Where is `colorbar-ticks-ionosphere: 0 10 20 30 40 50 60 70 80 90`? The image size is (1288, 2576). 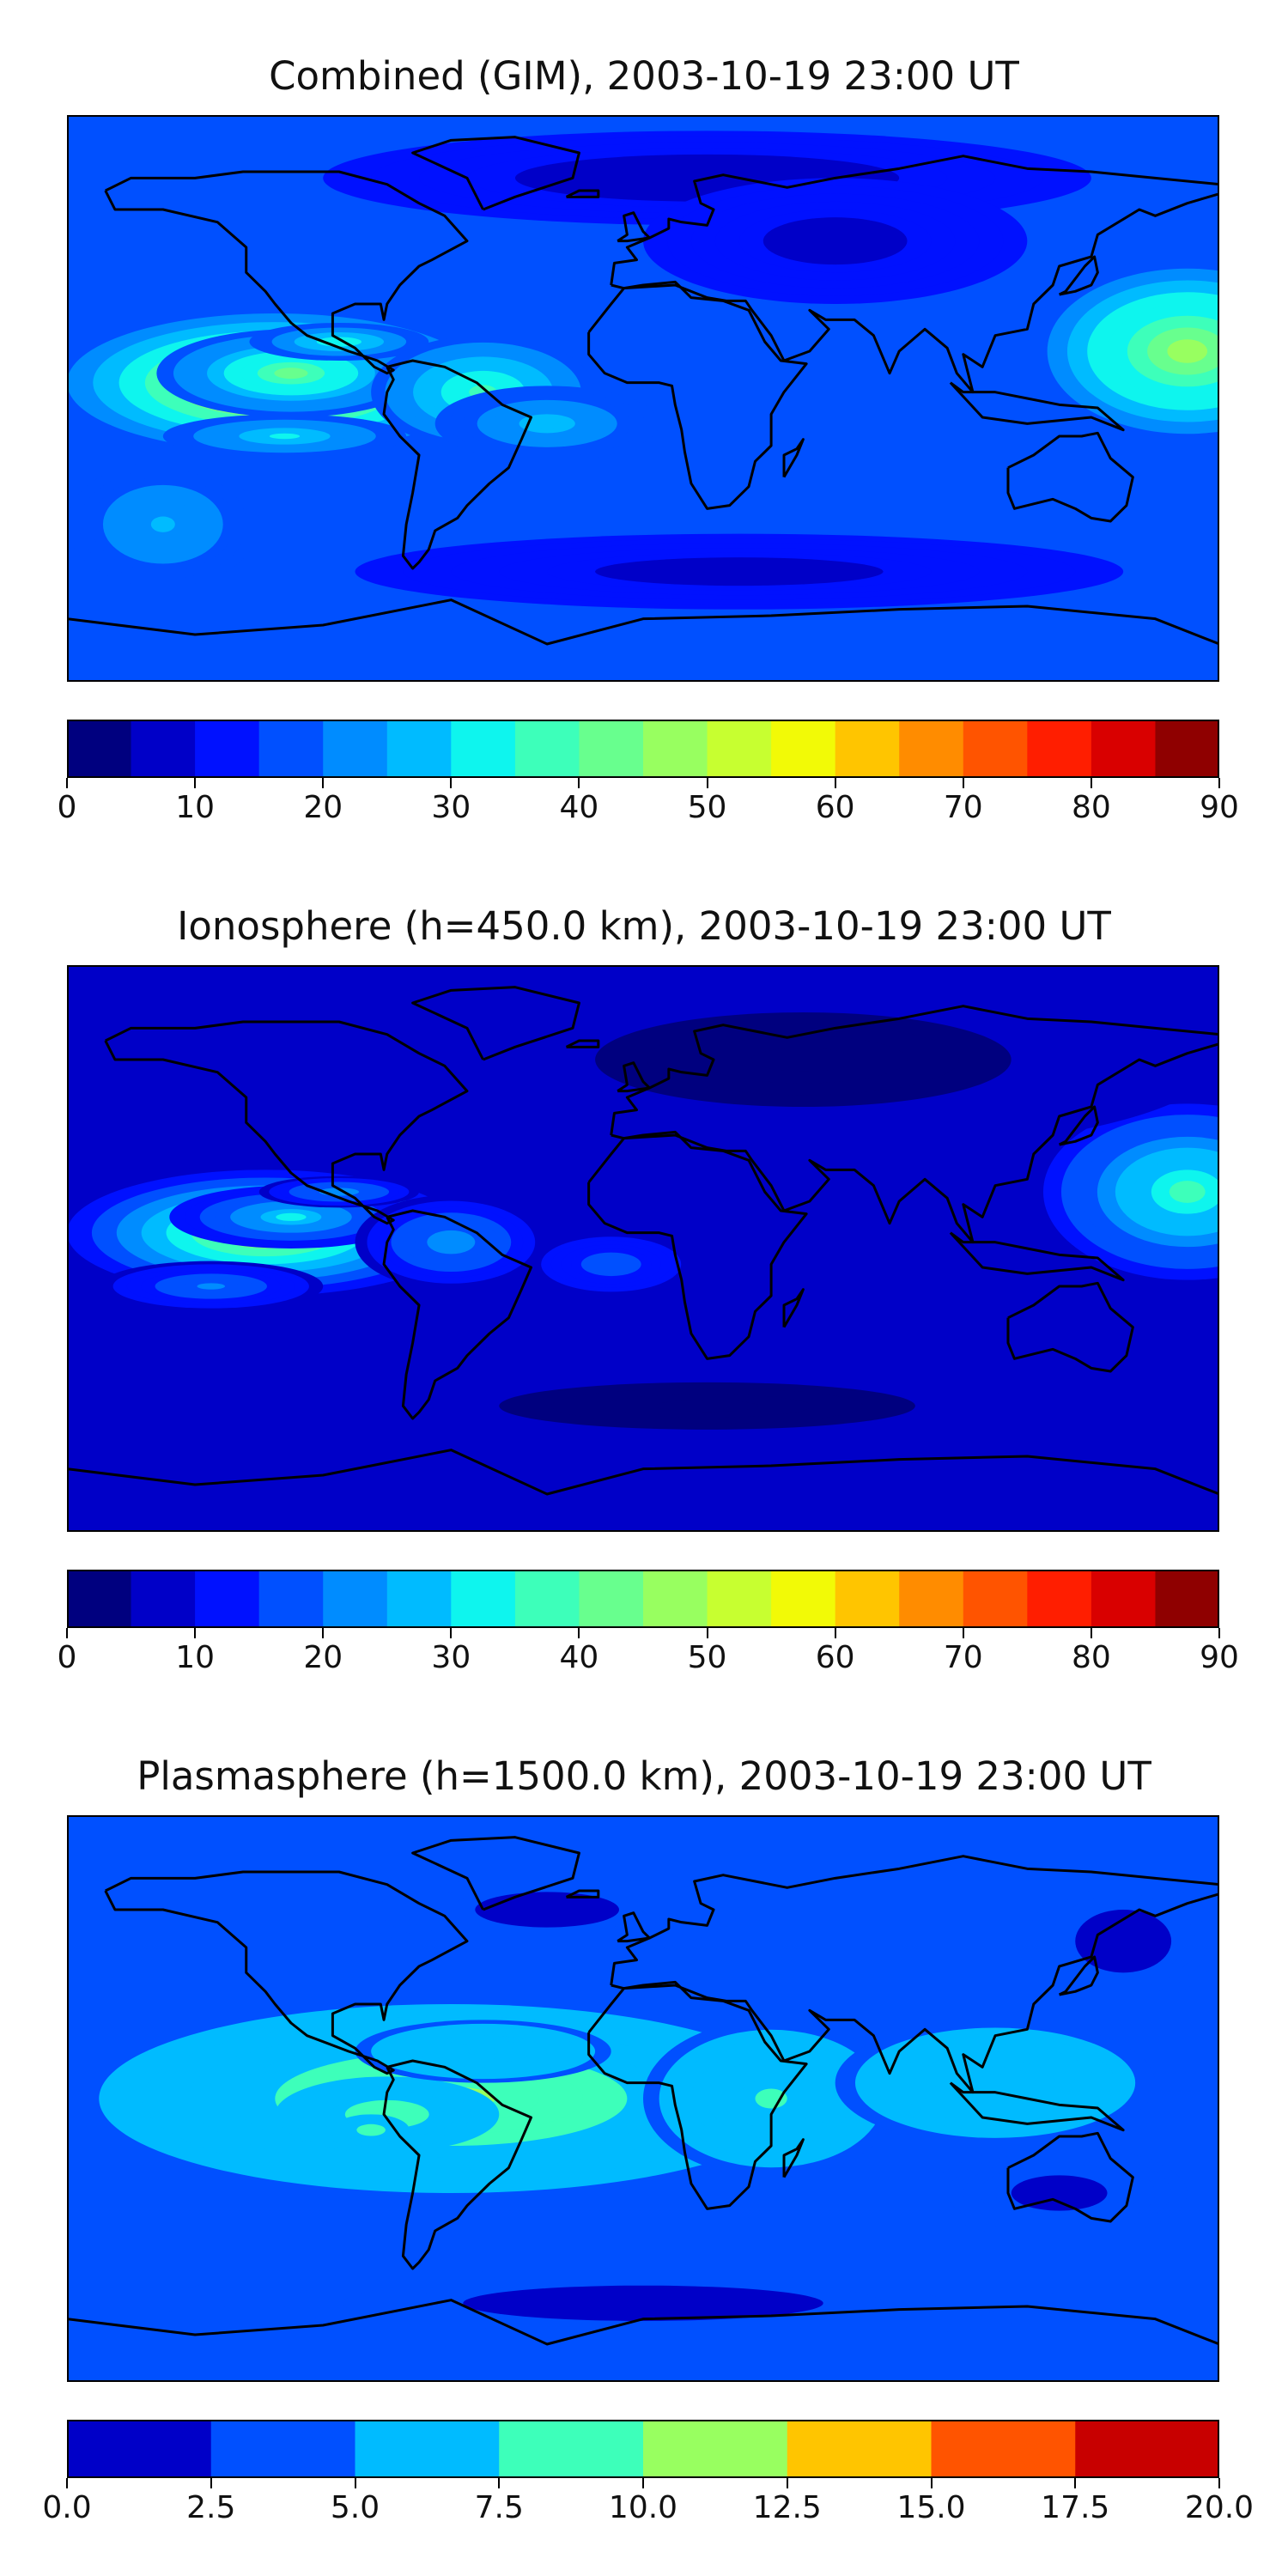 colorbar-ticks-ionosphere: 0 10 20 30 40 50 60 70 80 90 is located at coordinates (649, 1654).